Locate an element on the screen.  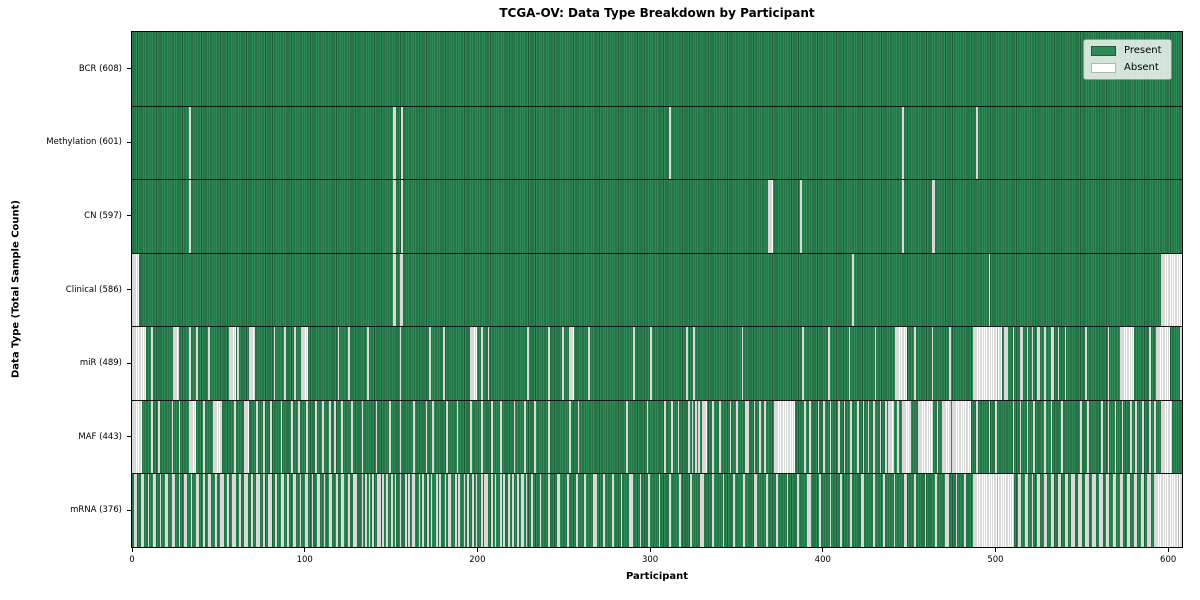
heatmap-row-clinical is located at coordinates (657, 289).